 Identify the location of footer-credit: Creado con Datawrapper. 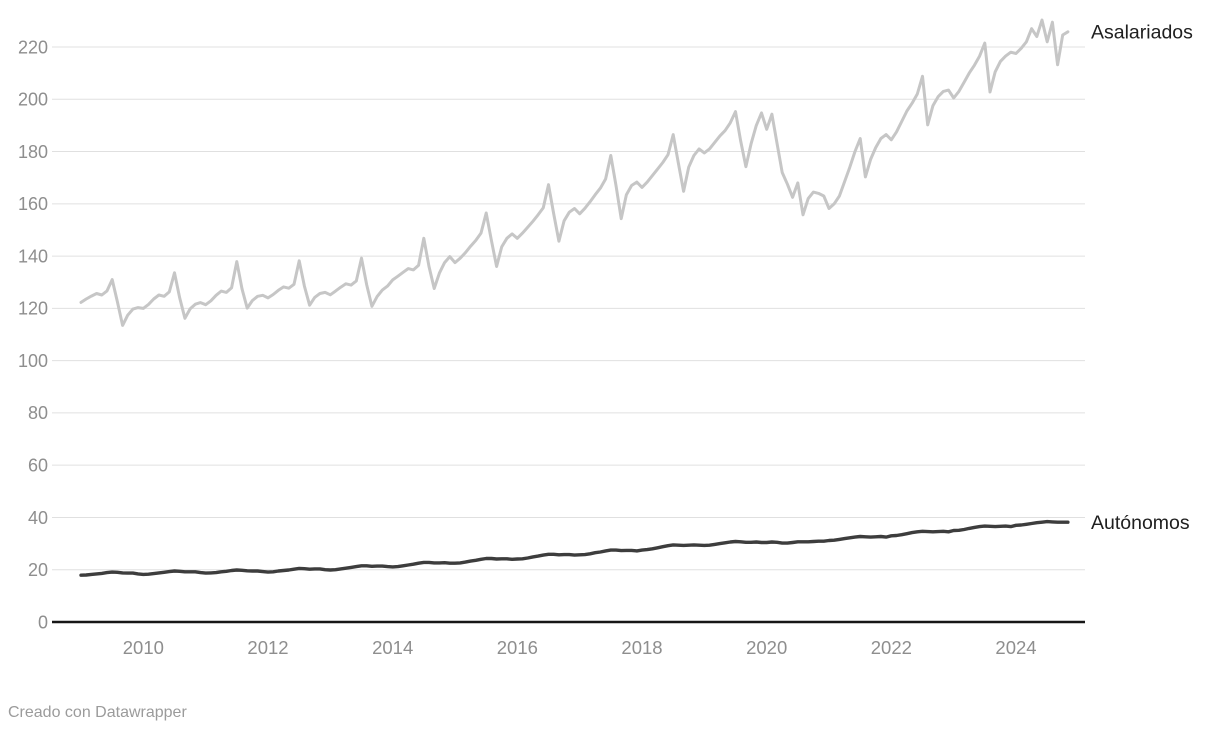
(97, 712).